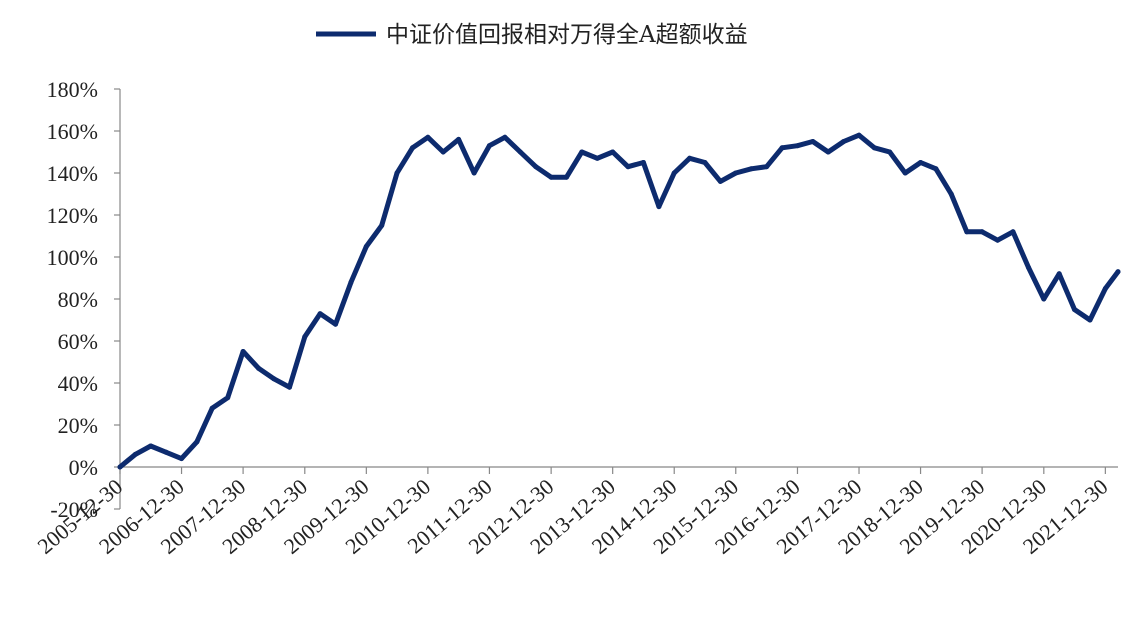 The width and height of the screenshot is (1134, 621). I want to click on y-axis: -20% 0% 20% 40% 60% 80% 100% 120% 140% 160% 180%, so click(84, 299).